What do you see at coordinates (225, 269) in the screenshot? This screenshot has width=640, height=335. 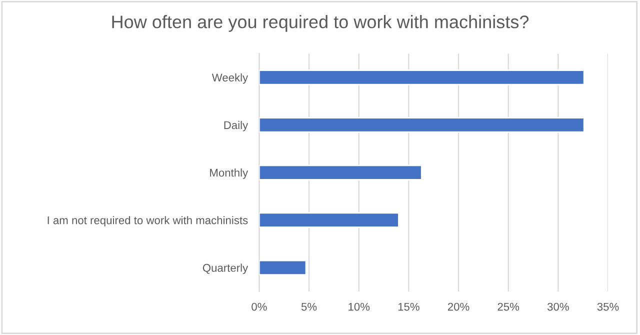 I see `y-tick-label: Quarterly` at bounding box center [225, 269].